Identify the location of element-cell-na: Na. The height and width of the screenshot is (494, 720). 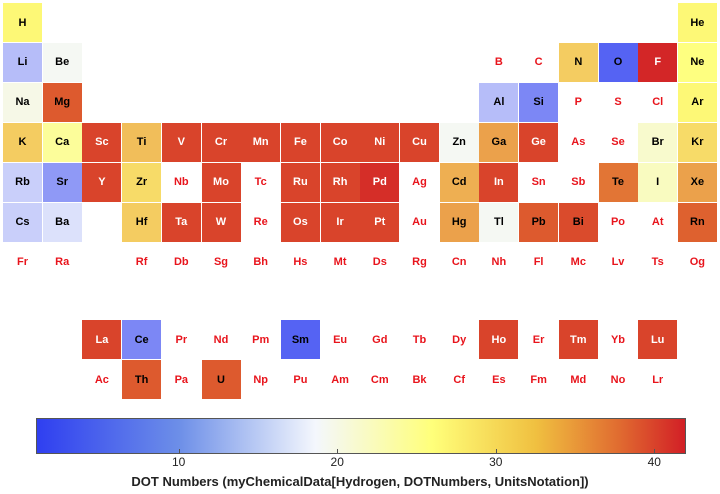
(22, 102).